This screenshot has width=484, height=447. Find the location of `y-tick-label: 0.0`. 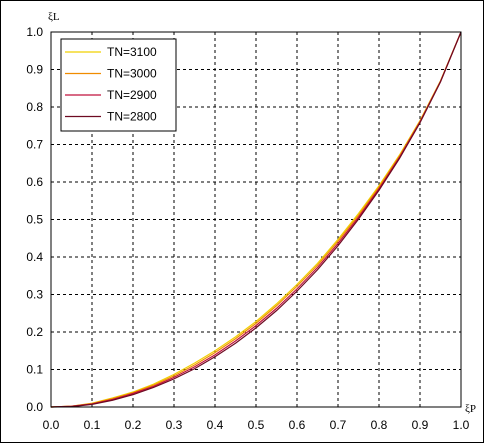

y-tick-label: 0.0 is located at coordinates (34, 407).